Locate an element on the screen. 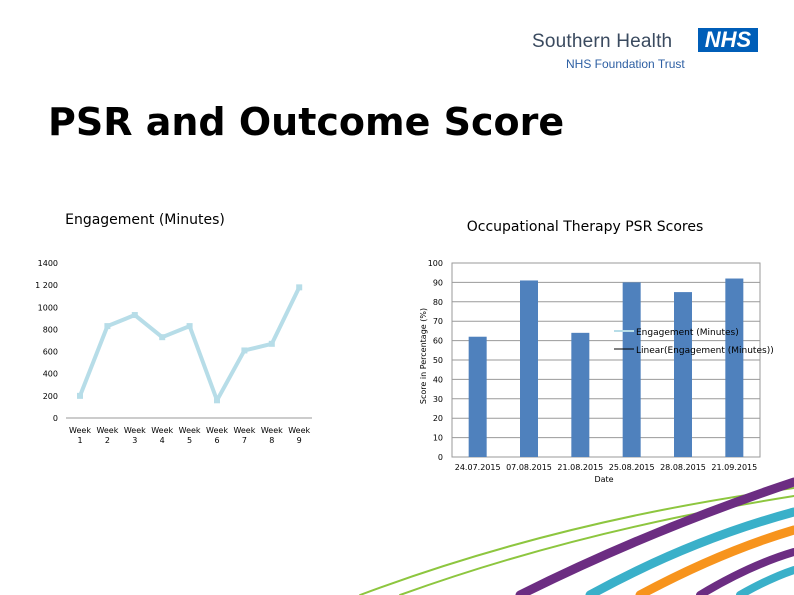 This screenshot has height=595, width=794. engagement-y-tick: 1000 is located at coordinates (48, 307).